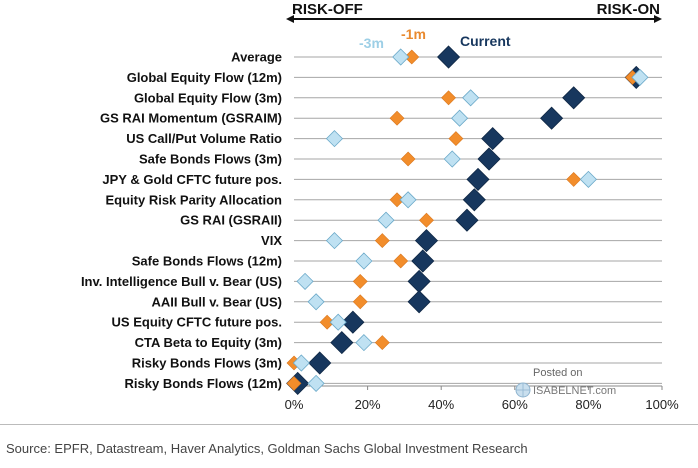  What do you see at coordinates (628, 9) in the screenshot?
I see `risk-on-label: RISK-ON` at bounding box center [628, 9].